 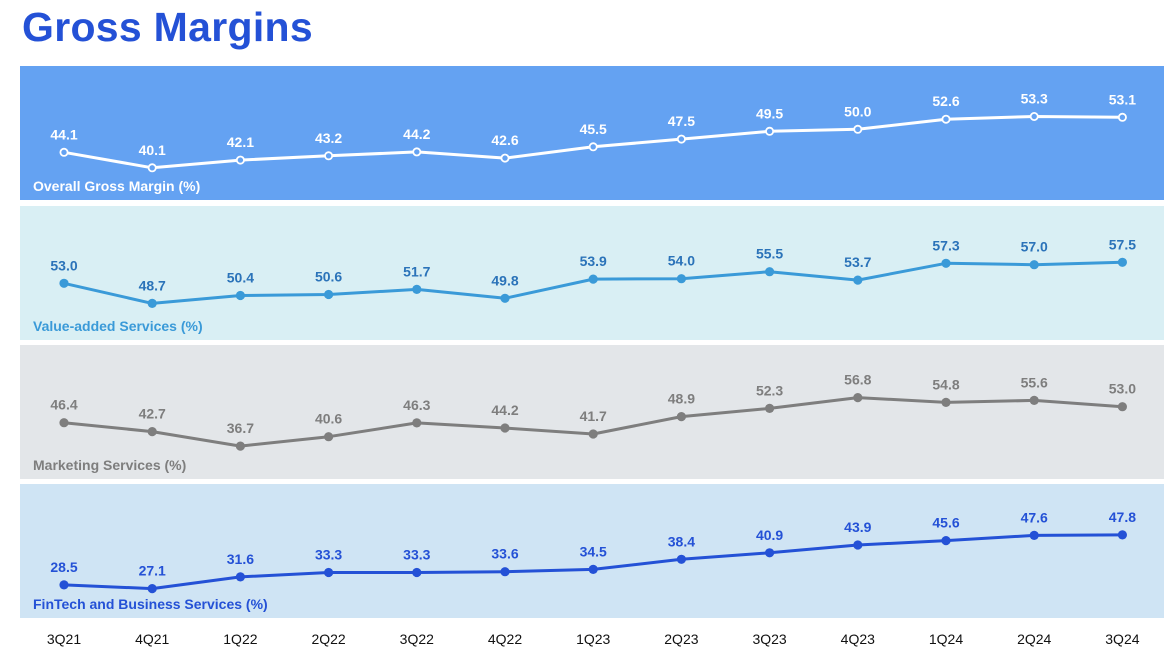 What do you see at coordinates (63, 405) in the screenshot?
I see `data-label: 46.4` at bounding box center [63, 405].